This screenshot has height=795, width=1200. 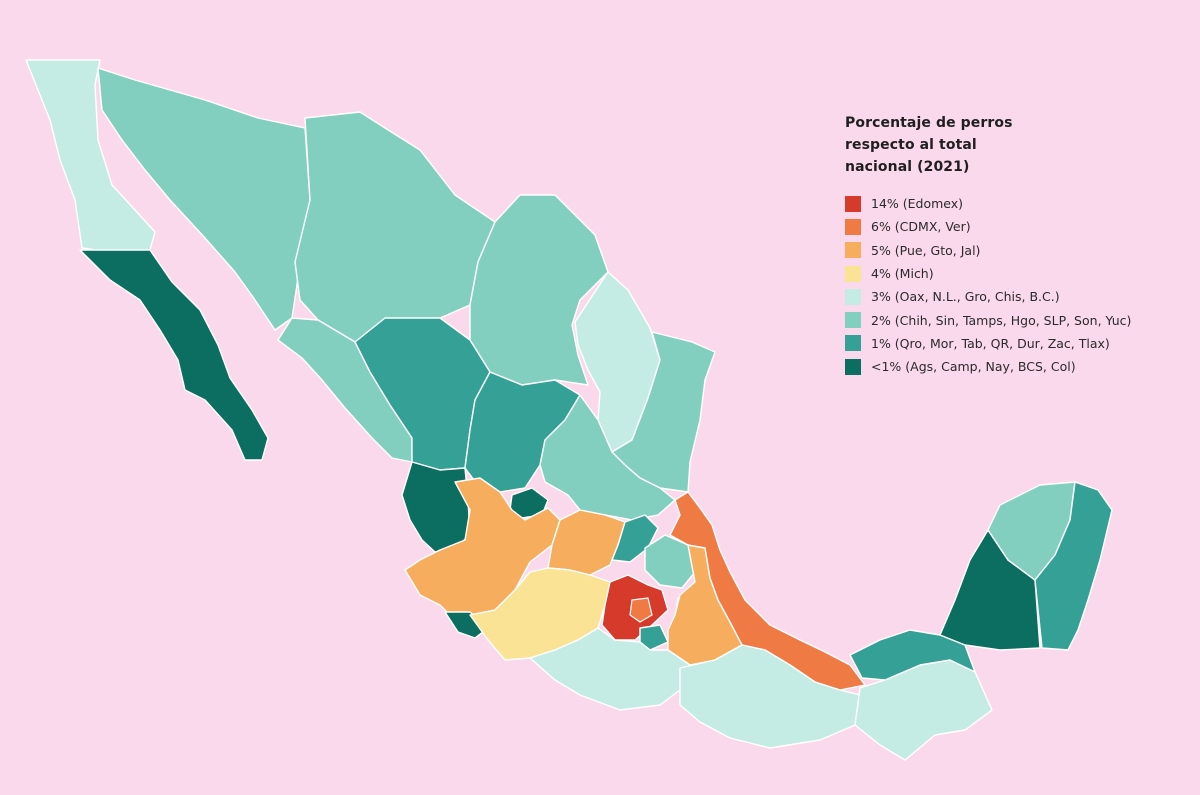 What do you see at coordinates (641, 610) in the screenshot?
I see `region-cdmx` at bounding box center [641, 610].